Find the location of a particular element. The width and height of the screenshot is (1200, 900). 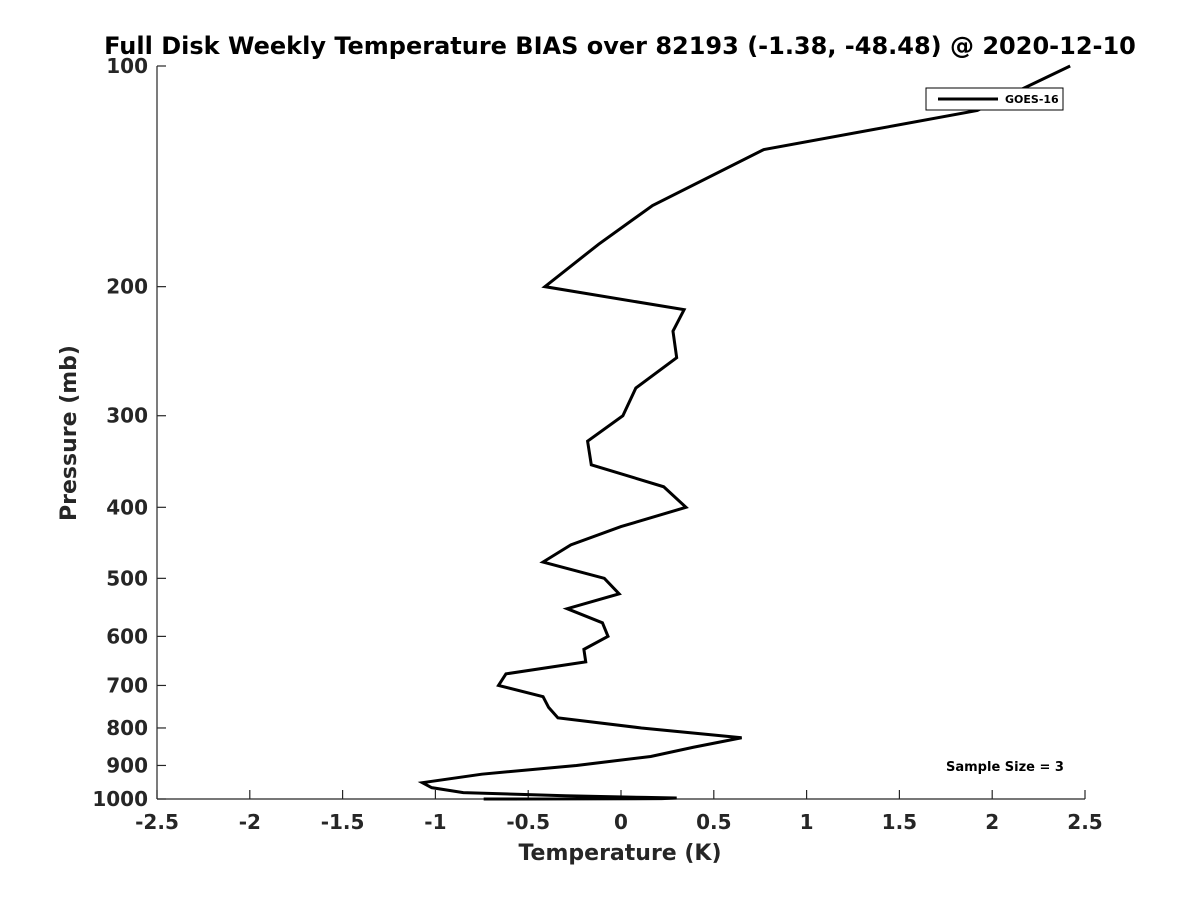

x-tick-label: 0.5 is located at coordinates (713, 822).